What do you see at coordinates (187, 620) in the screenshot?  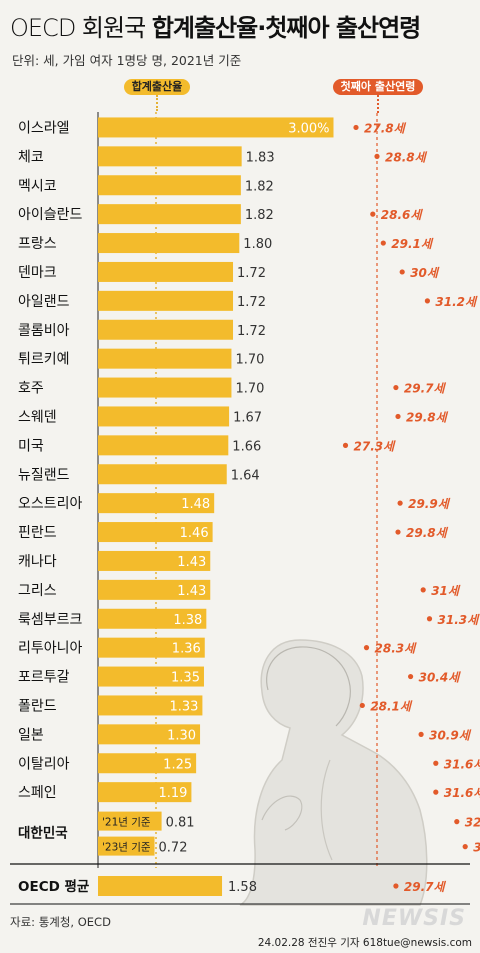 I see `tfr-value-label: 1.38` at bounding box center [187, 620].